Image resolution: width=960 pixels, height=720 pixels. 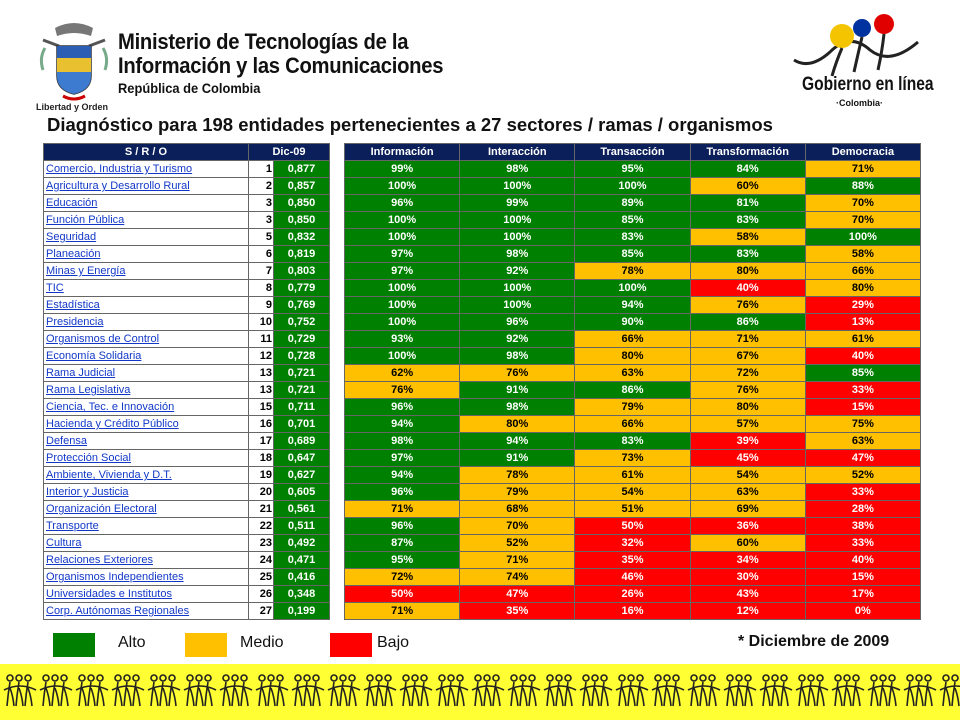 I want to click on sector-link: Defensa, so click(x=146, y=441).